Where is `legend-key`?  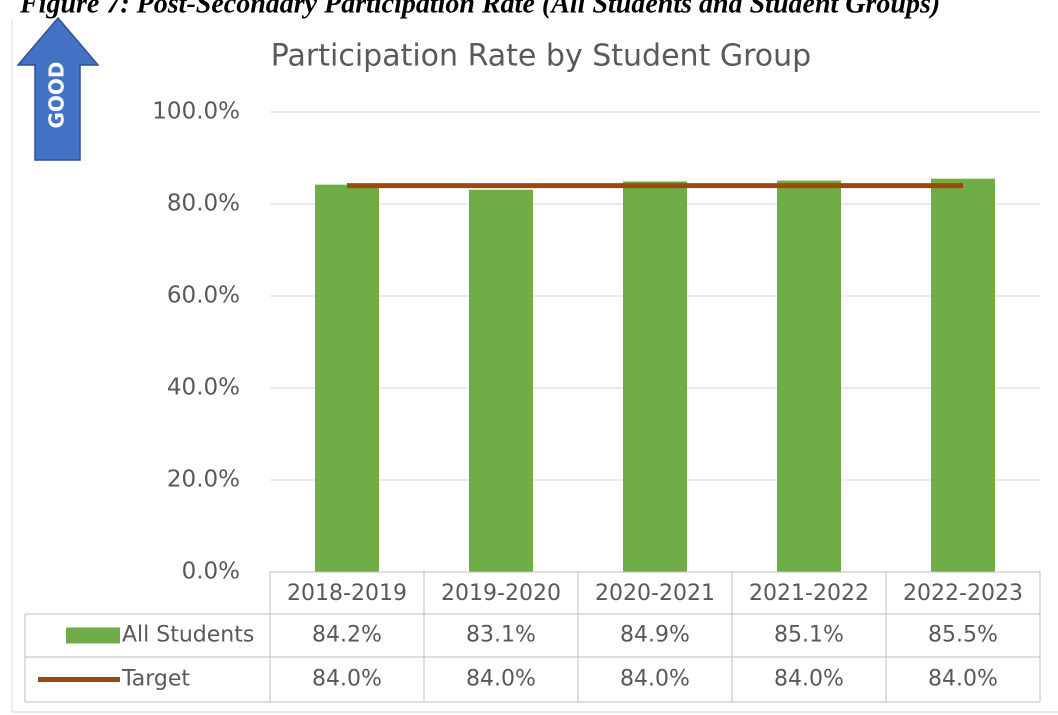
legend-key is located at coordinates (93, 635).